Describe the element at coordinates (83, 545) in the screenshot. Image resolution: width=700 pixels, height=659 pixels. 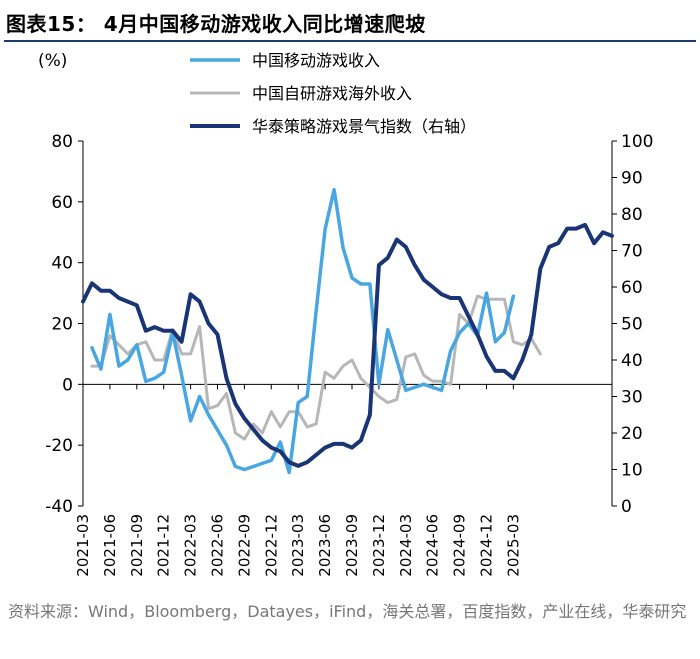
I see `x-tick-label: 2021-03` at that location.